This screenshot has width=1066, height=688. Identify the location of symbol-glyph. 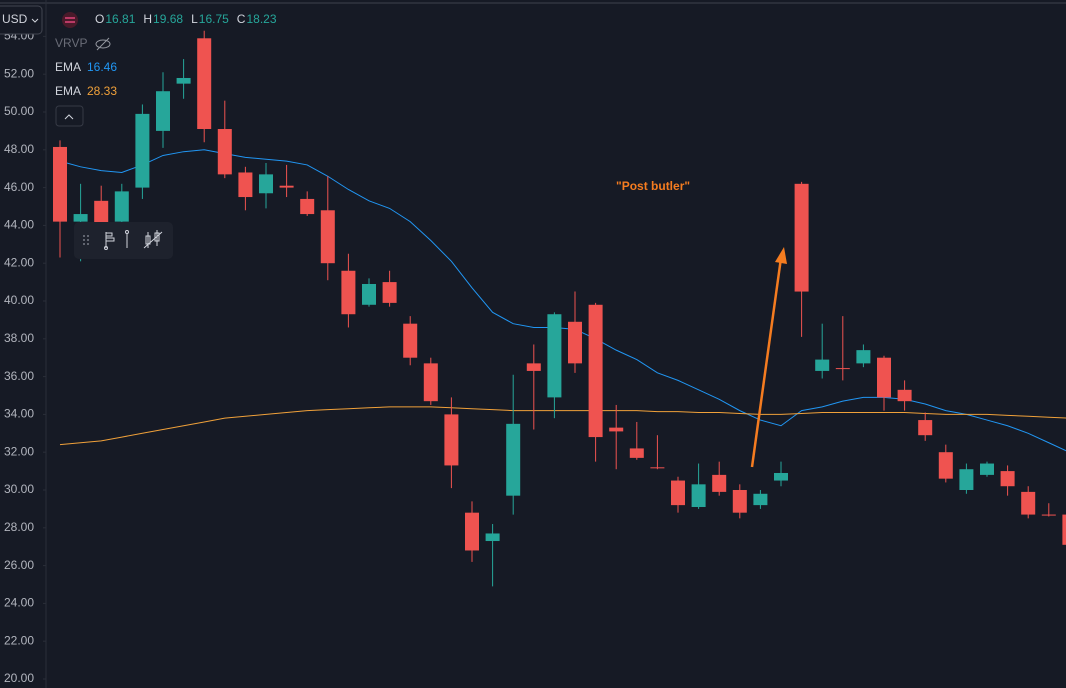
(70, 20).